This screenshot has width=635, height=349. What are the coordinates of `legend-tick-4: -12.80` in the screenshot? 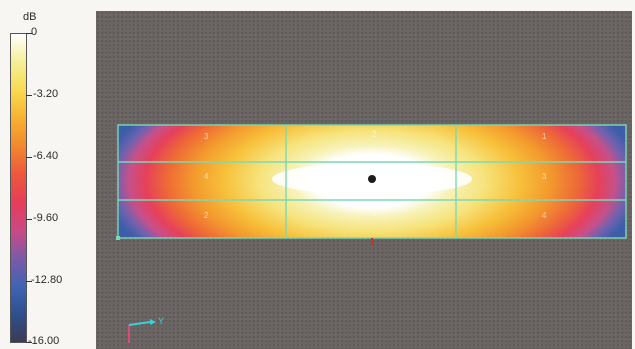 It's located at (47, 280).